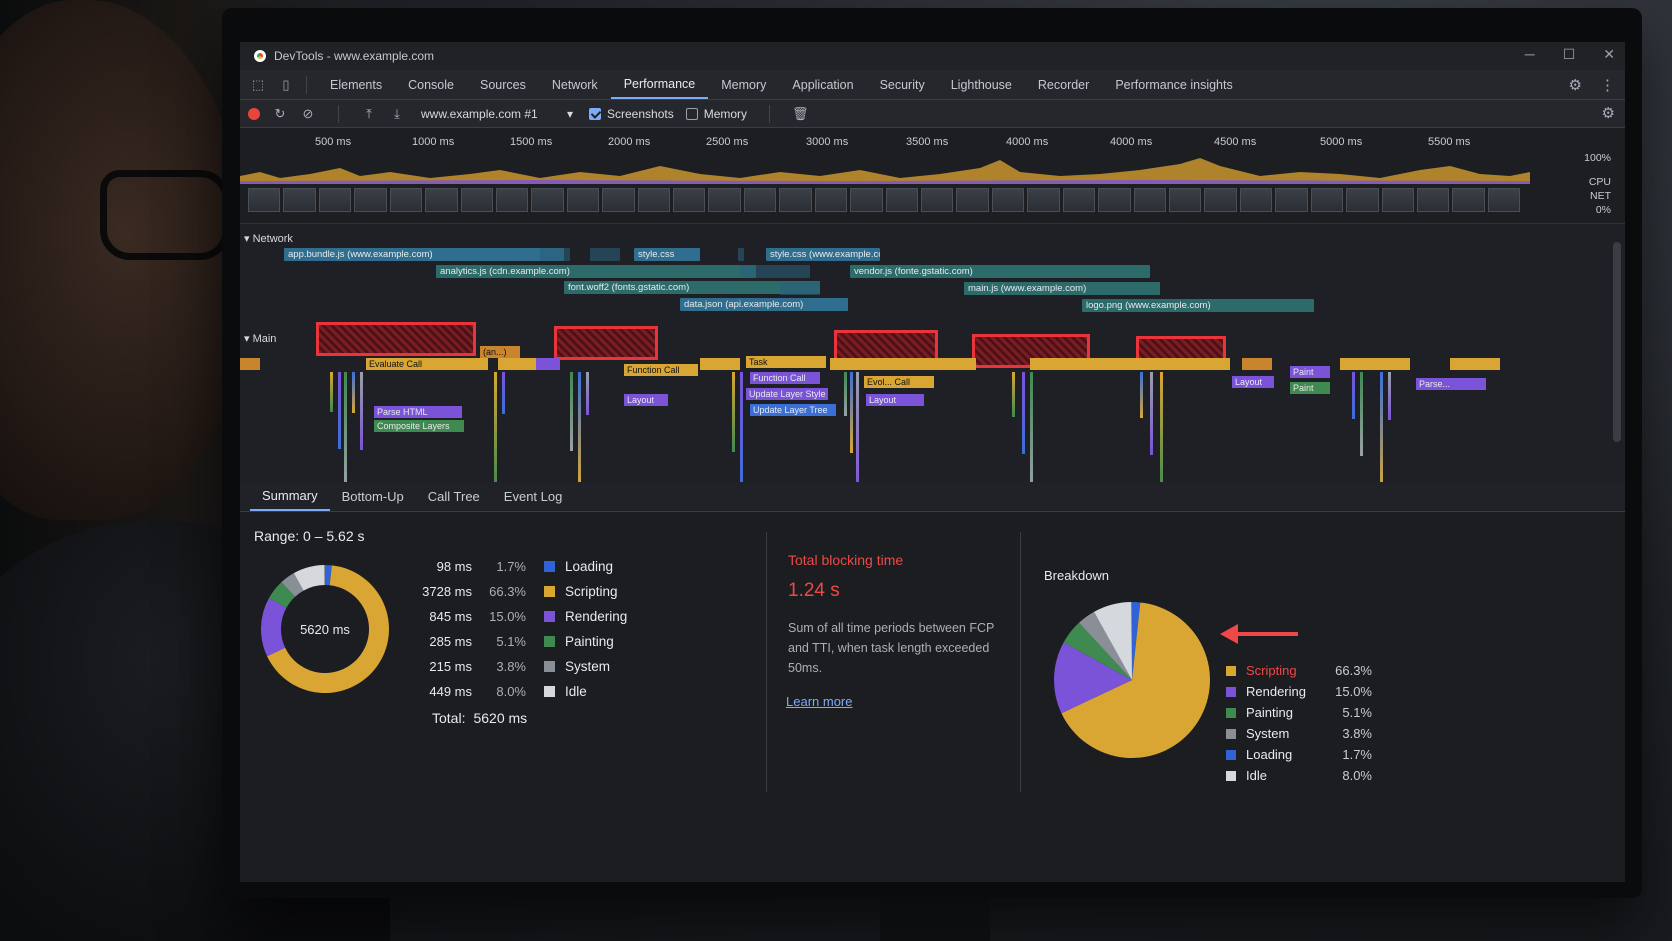 The height and width of the screenshot is (941, 1672). Describe the element at coordinates (1529, 54) in the screenshot. I see `minimize-icon: ─` at that location.